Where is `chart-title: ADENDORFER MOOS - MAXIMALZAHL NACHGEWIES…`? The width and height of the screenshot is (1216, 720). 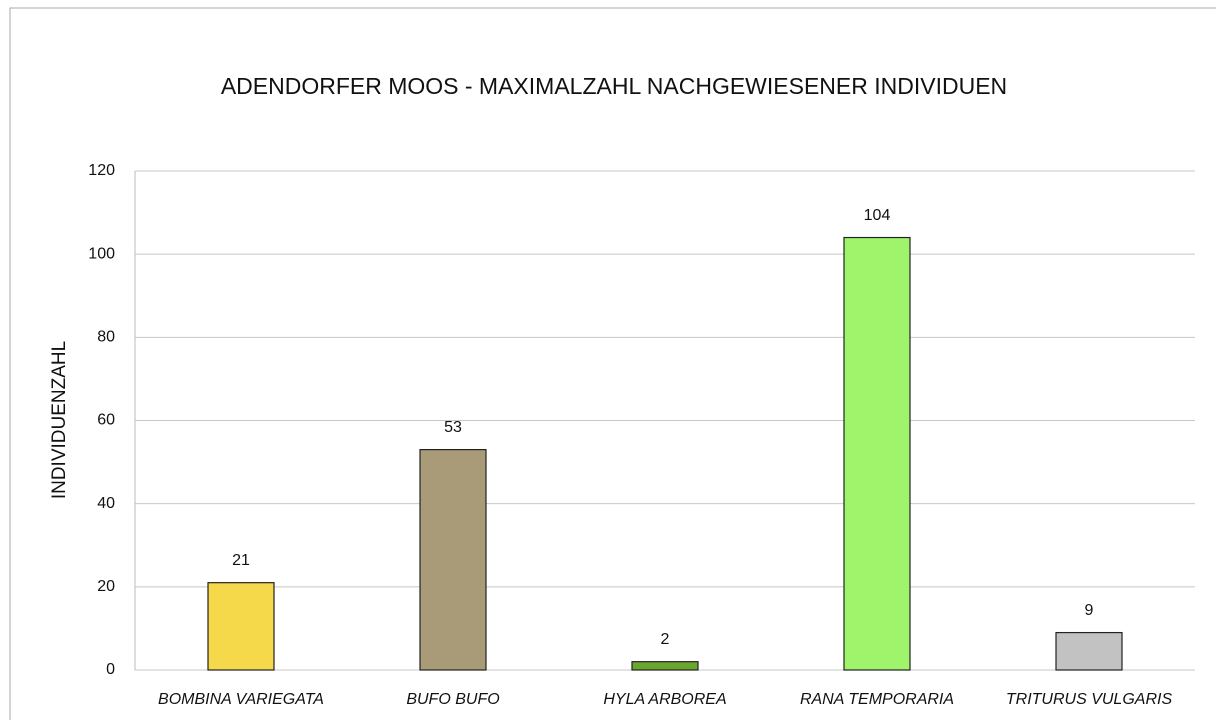
chart-title: ADENDORFER MOOS - MAXIMALZAHL NACHGEWIES… is located at coordinates (614, 86).